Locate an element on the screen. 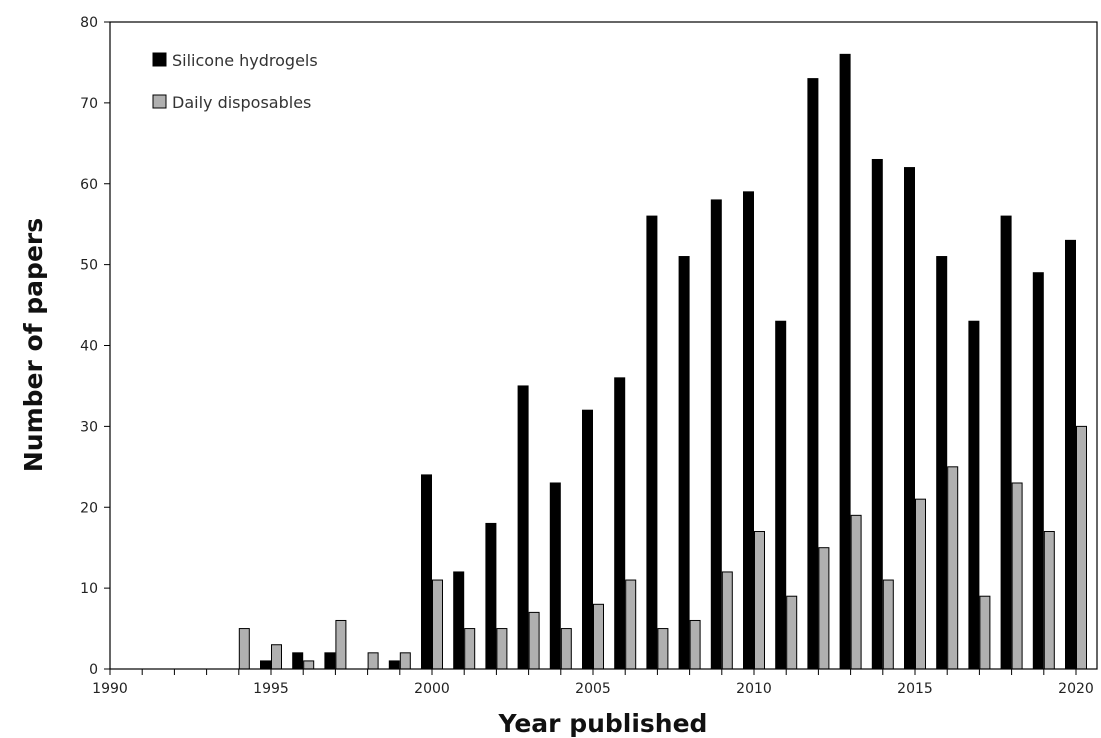 Image resolution: width=1101 pixels, height=738 pixels. bar-daily-disposables-1997 is located at coordinates (341, 644).